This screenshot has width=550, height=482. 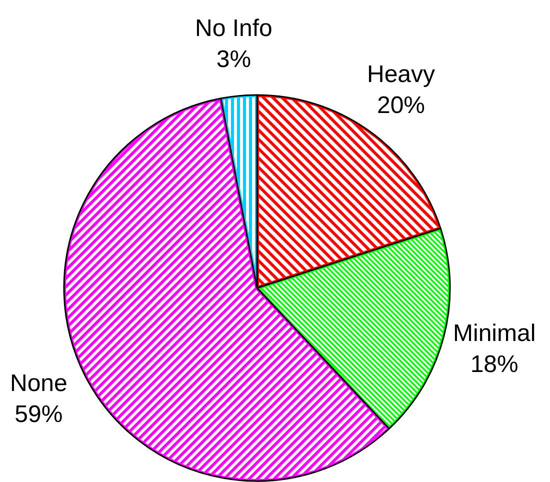 What do you see at coordinates (494, 333) in the screenshot?
I see `slice-label: Minimal` at bounding box center [494, 333].